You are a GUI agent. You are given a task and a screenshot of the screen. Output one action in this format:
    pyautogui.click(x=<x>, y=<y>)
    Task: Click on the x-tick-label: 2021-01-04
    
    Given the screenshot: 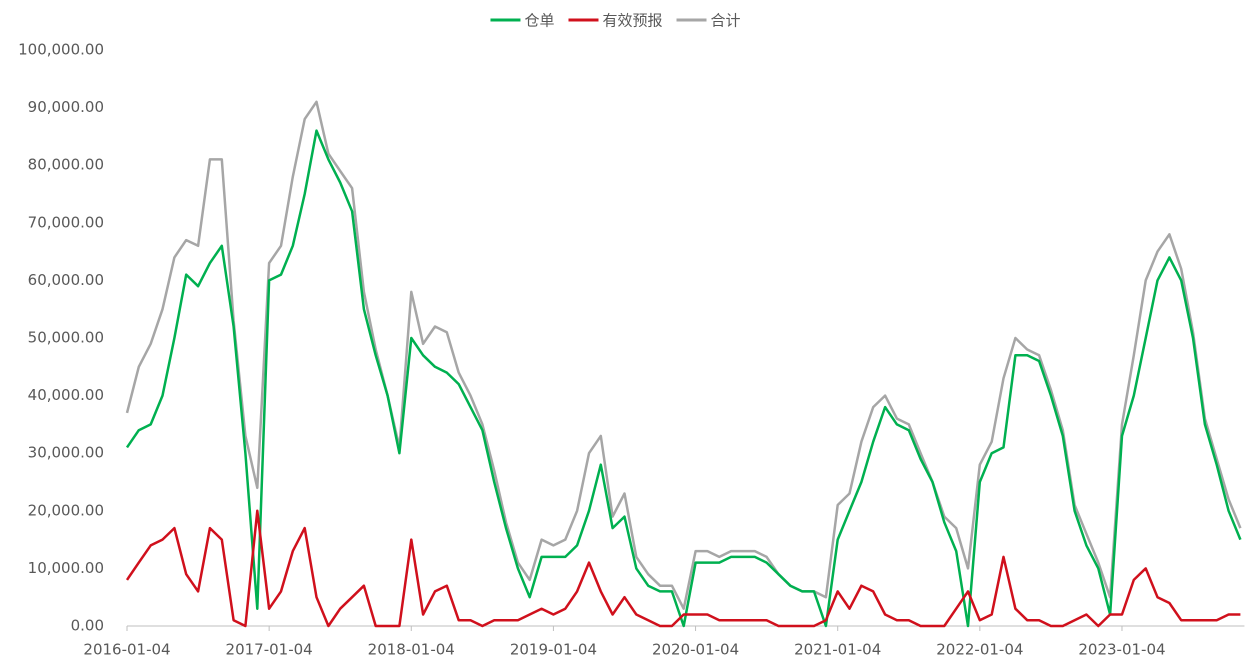 What is the action you would take?
    pyautogui.click(x=837, y=650)
    